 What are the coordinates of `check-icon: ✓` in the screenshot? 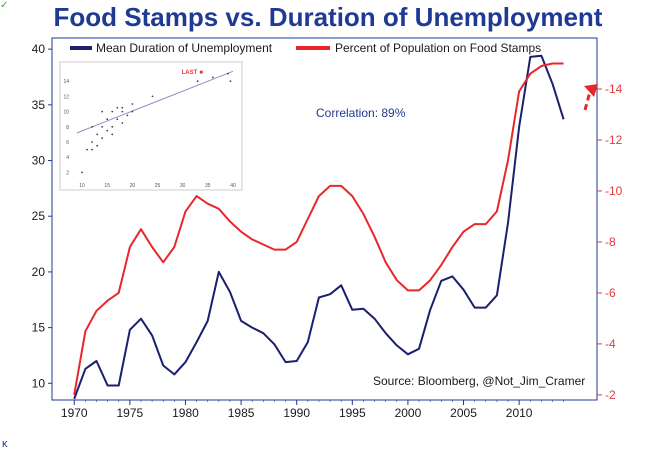 It's located at (4, 5).